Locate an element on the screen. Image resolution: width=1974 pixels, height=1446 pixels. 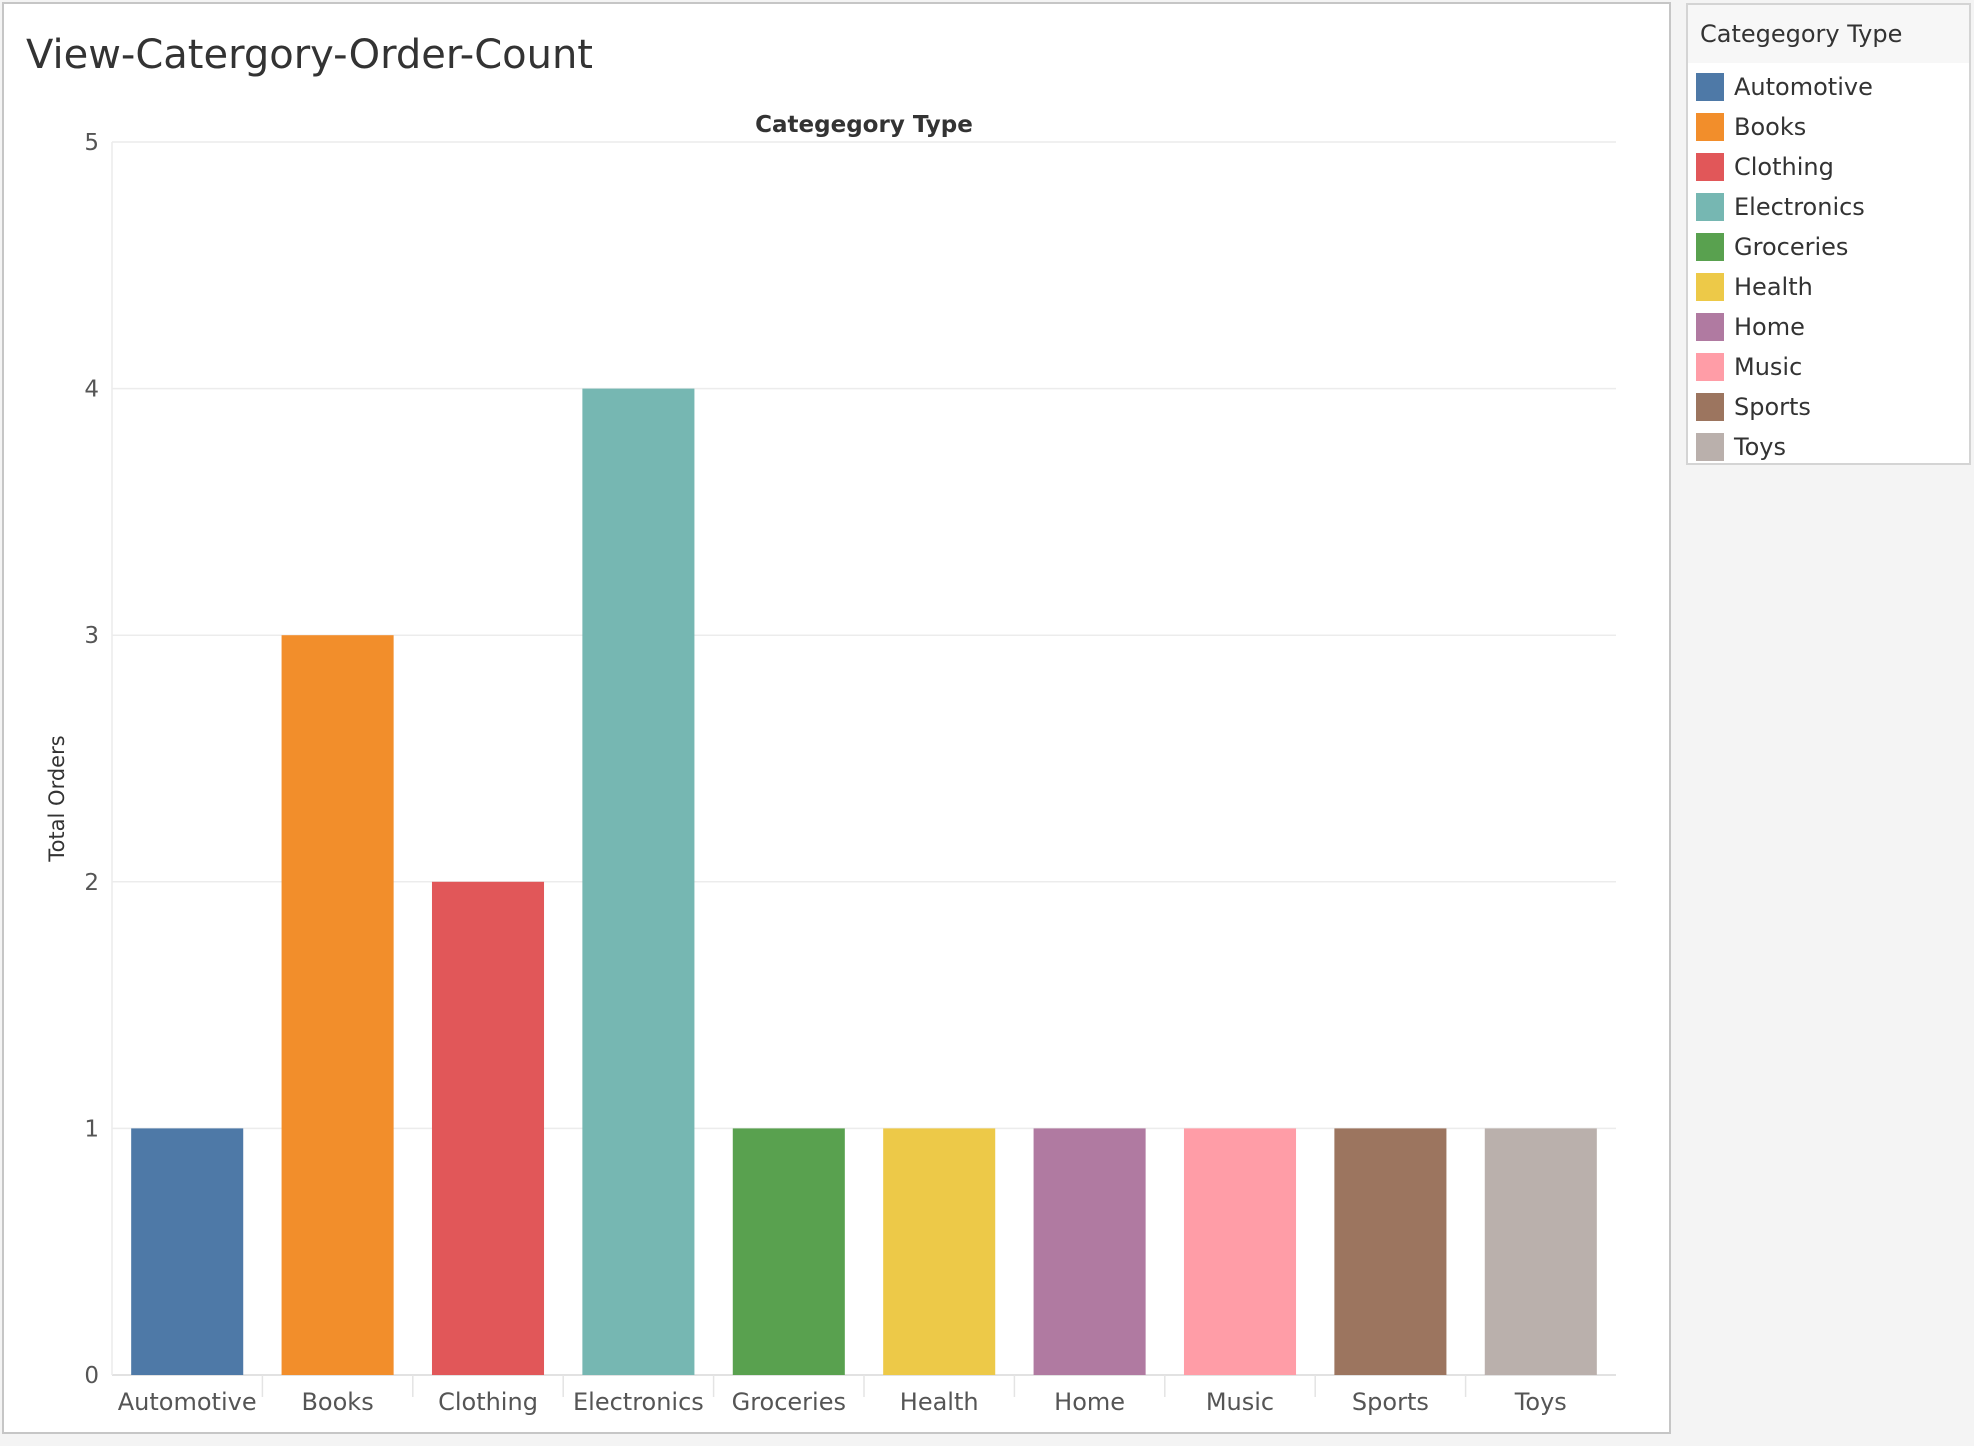
bar-automotive is located at coordinates (187, 1251).